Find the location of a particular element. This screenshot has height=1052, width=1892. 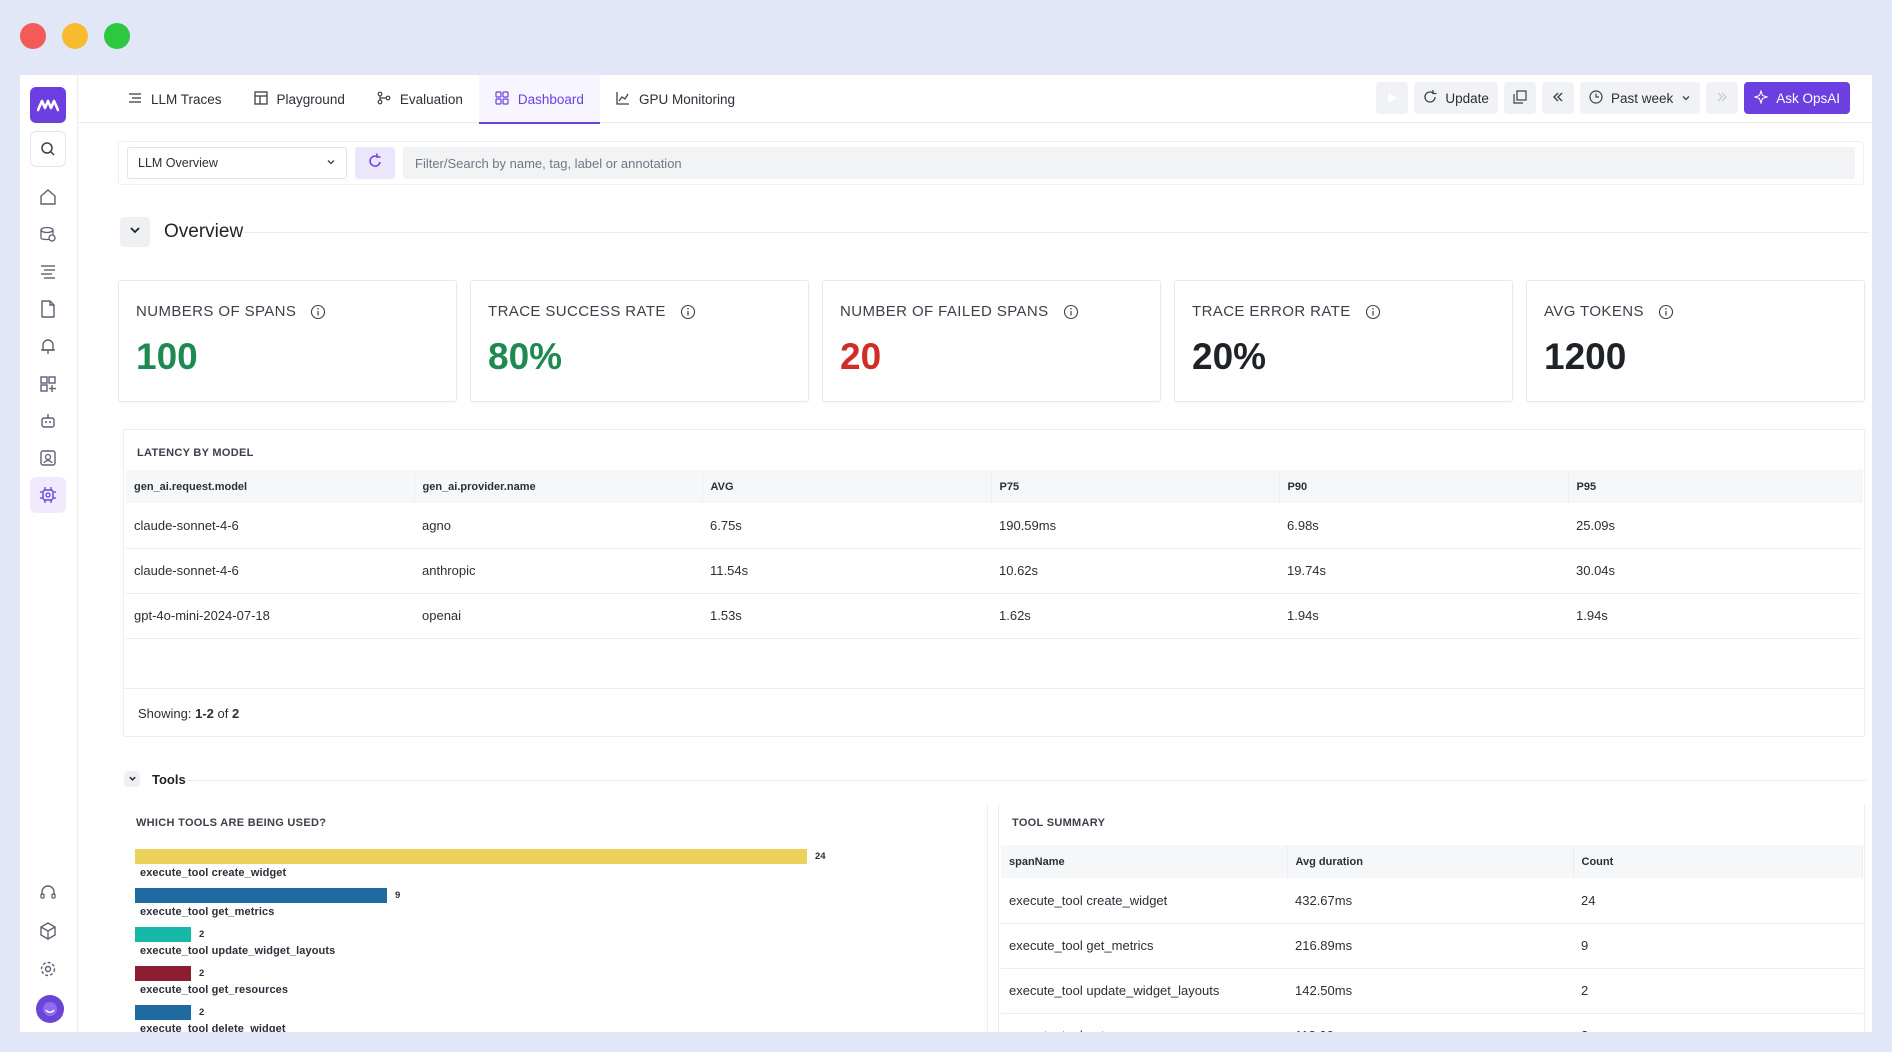

previous-range-button is located at coordinates (1557, 98).